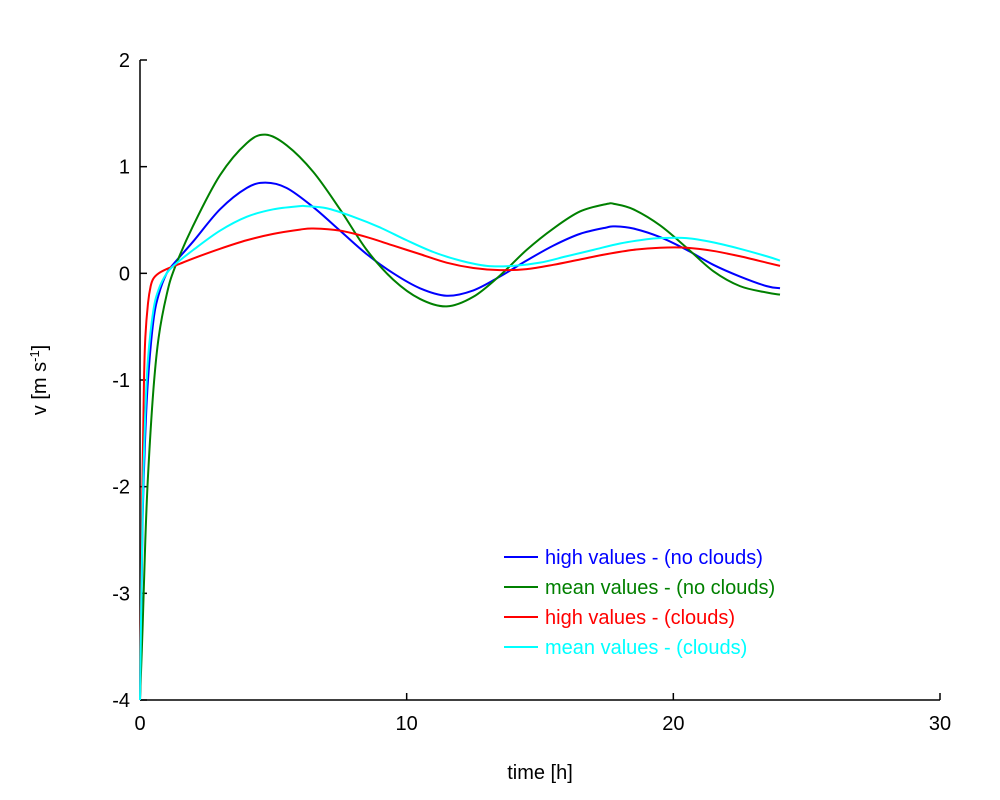 This screenshot has width=1000, height=800. What do you see at coordinates (940, 724) in the screenshot?
I see `x-tick-label: 30` at bounding box center [940, 724].